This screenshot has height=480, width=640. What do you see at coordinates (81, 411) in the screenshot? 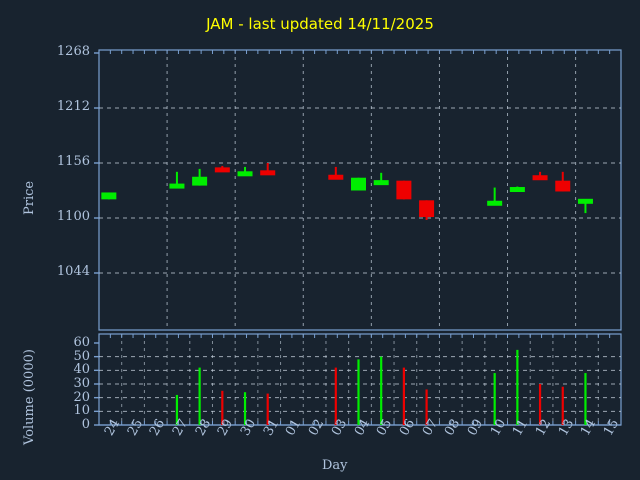
I see `volume-tick-label: 10` at bounding box center [81, 411].